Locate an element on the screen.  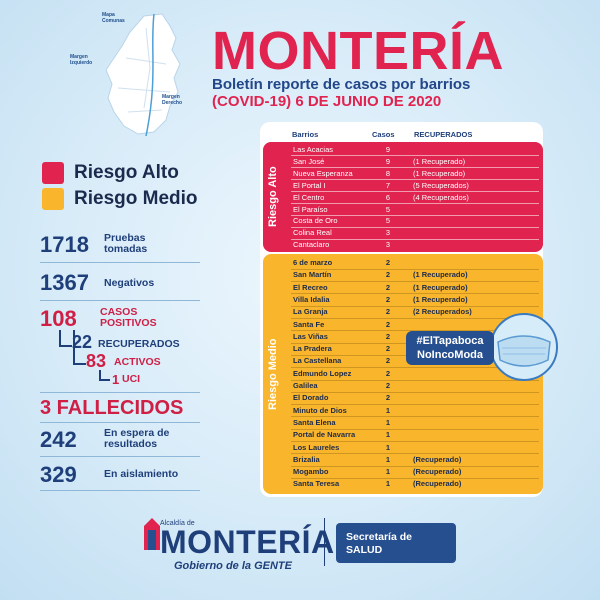
barrio-cell: Colina Real is located at coordinates (312, 233).